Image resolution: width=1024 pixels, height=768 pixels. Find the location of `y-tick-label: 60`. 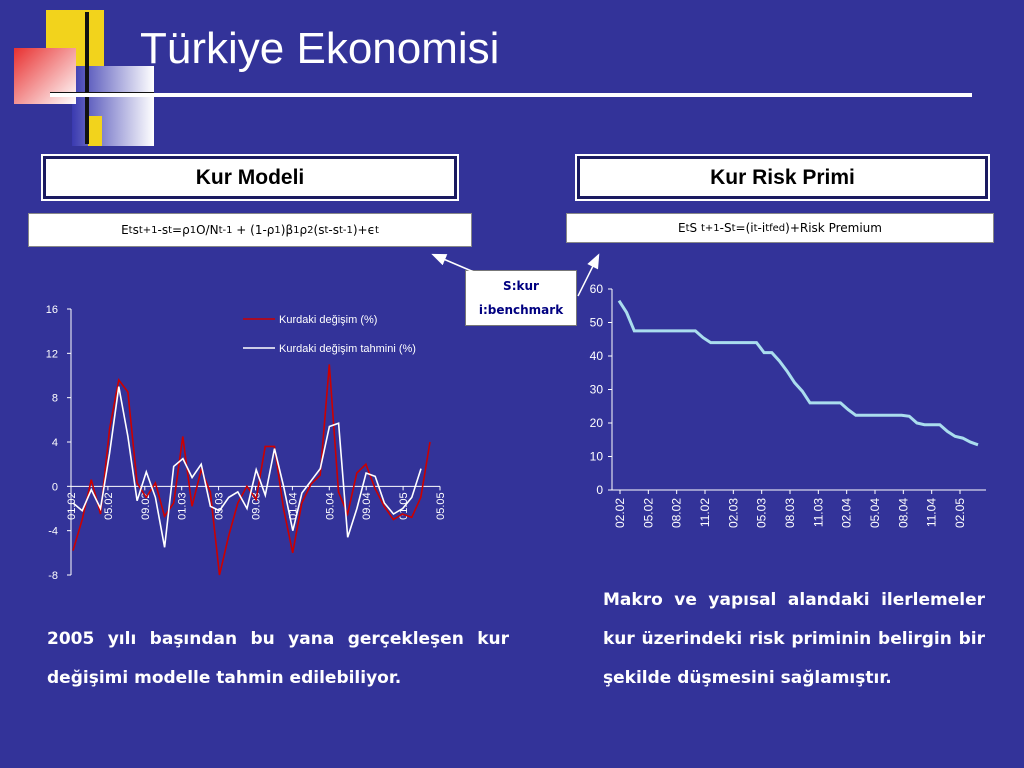

y-tick-label: 60 is located at coordinates (597, 289).